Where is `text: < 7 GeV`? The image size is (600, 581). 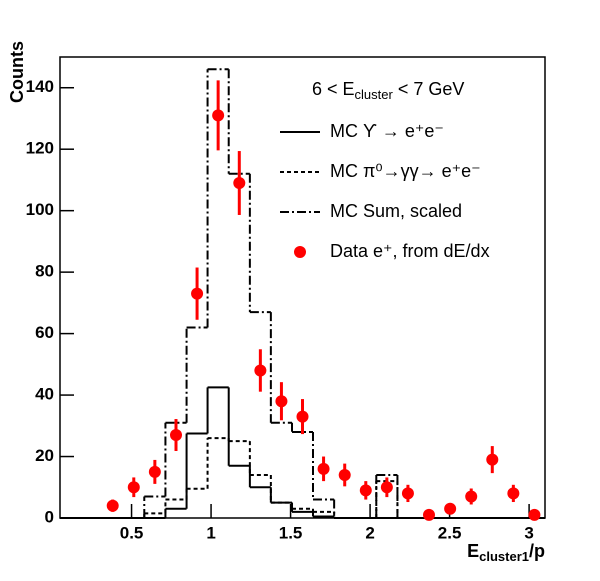 text: < 7 GeV is located at coordinates (429, 89).